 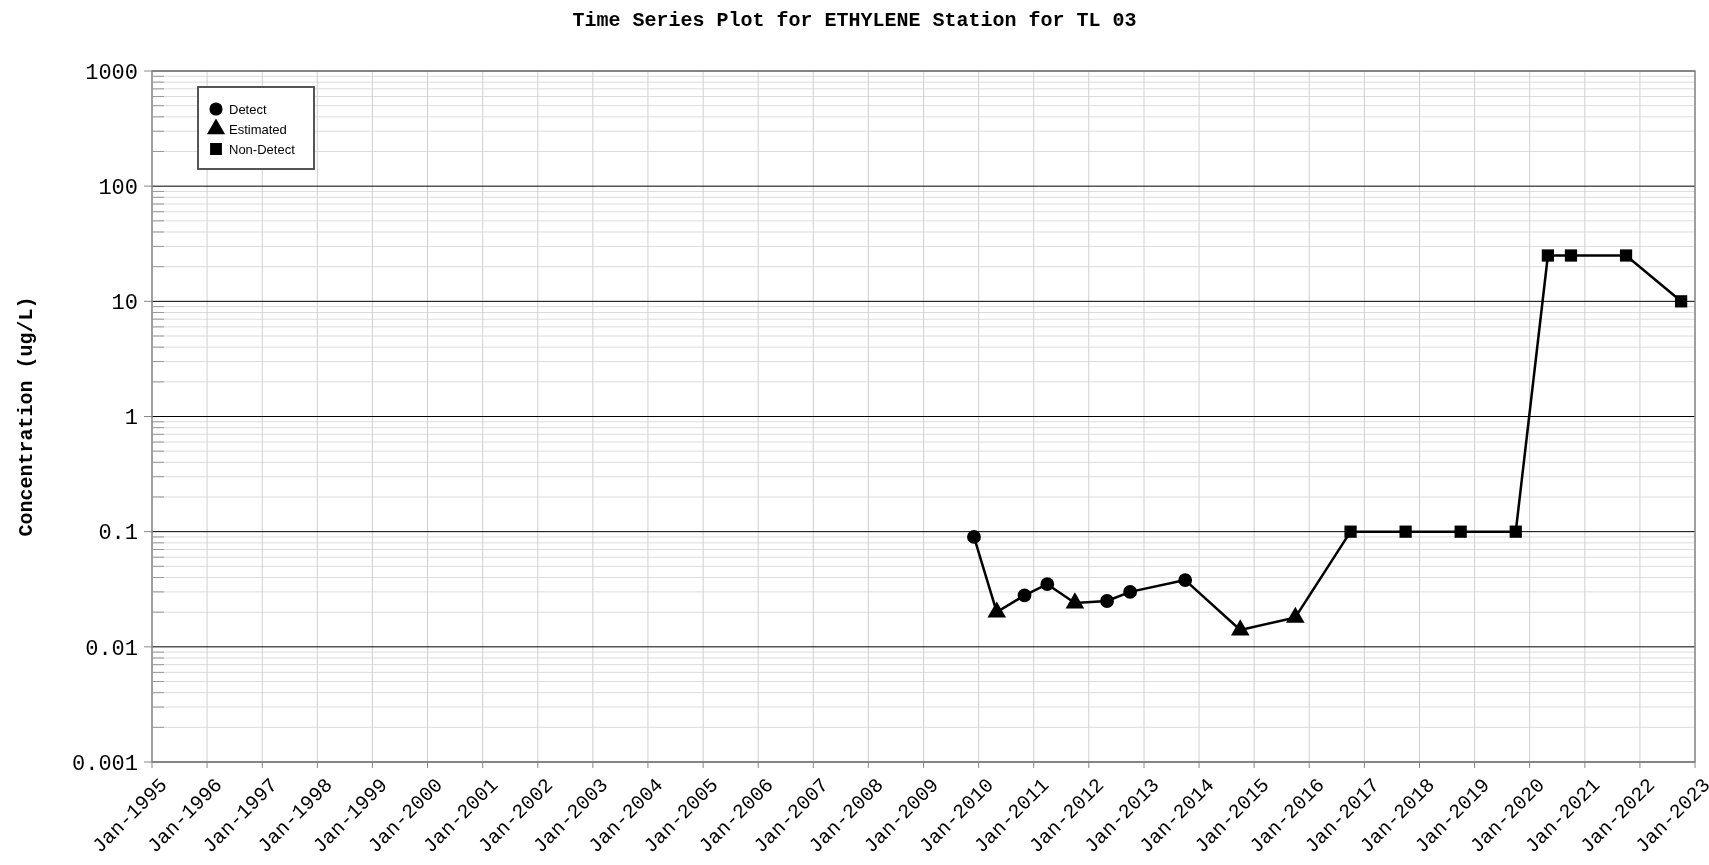 I want to click on y-tick-label: 1, so click(x=131, y=419).